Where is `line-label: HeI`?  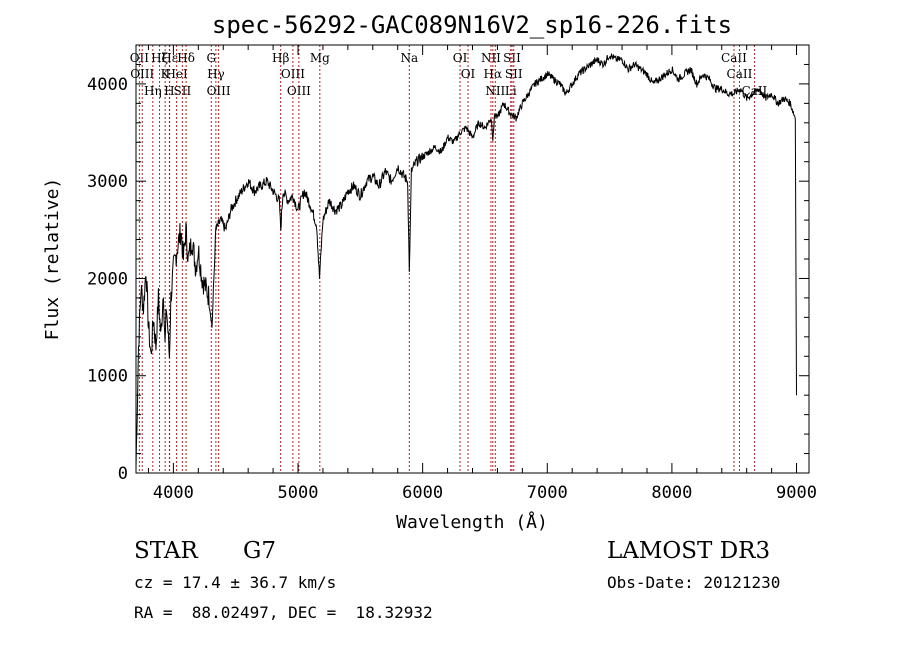 line-label: HeI is located at coordinates (176, 74).